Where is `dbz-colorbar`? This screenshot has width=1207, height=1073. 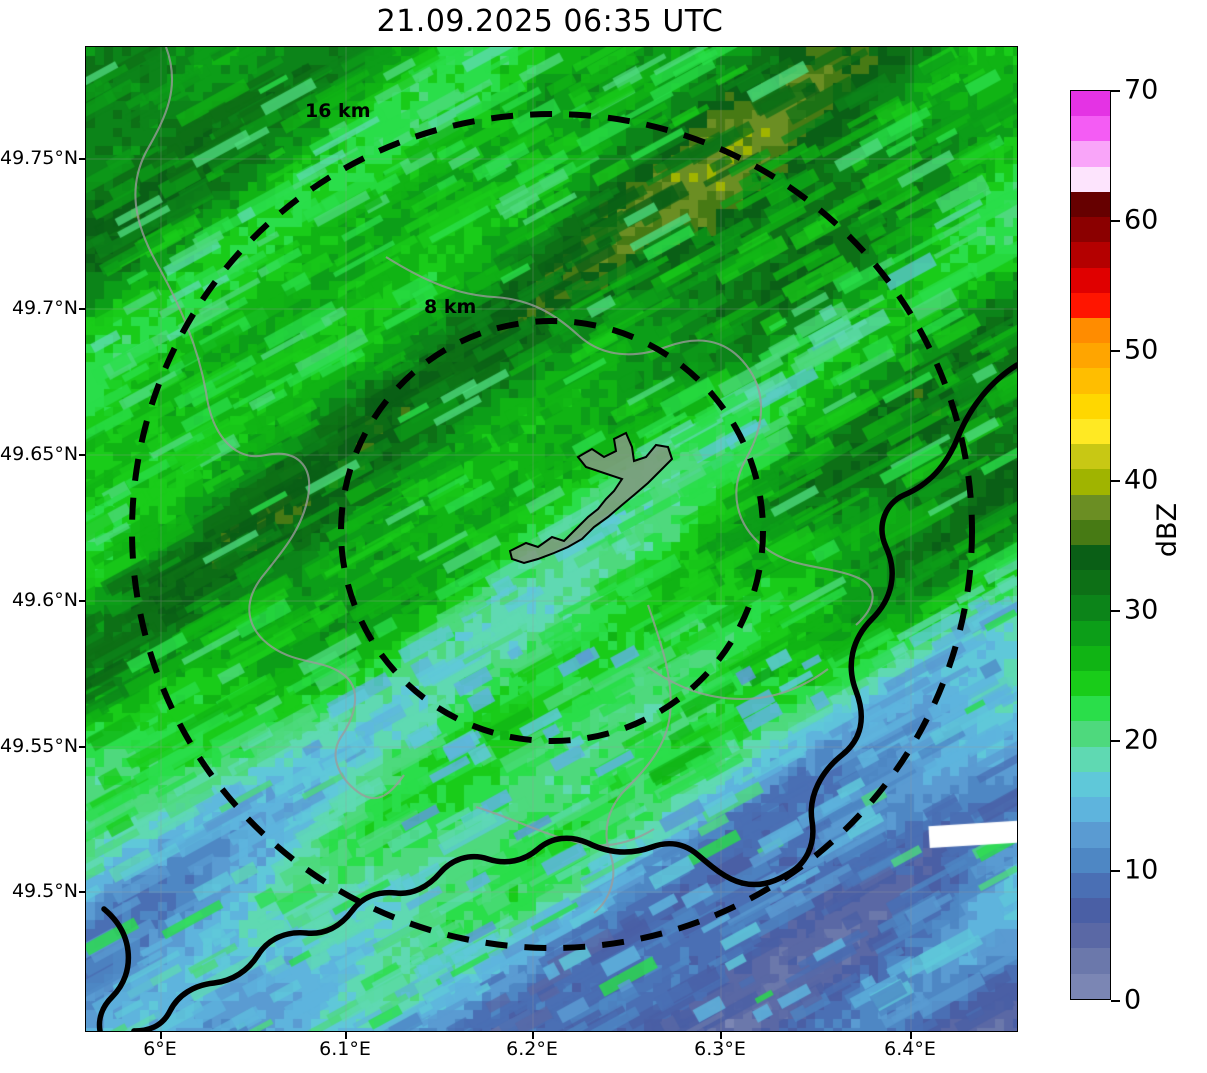
dbz-colorbar is located at coordinates (1090, 545).